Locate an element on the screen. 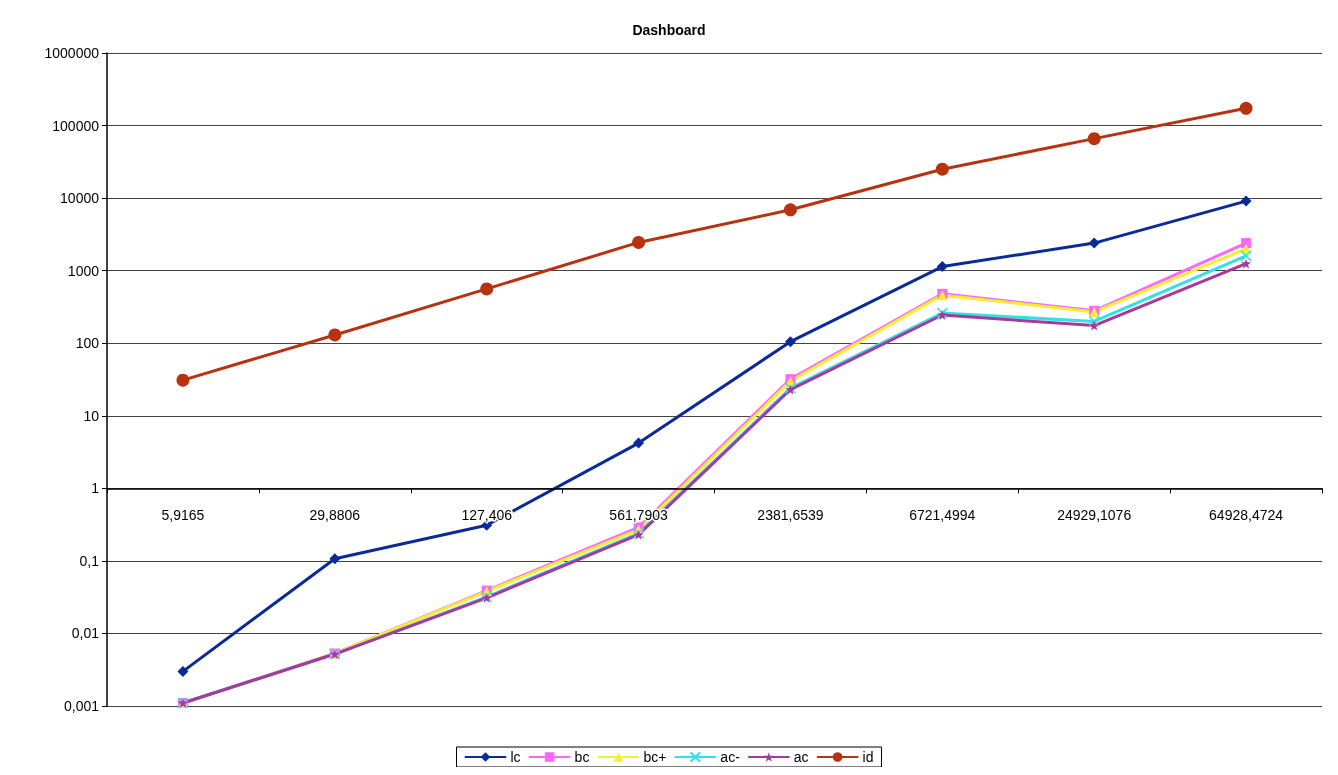  x-tick-label: 64928,4724 is located at coordinates (1246, 515).